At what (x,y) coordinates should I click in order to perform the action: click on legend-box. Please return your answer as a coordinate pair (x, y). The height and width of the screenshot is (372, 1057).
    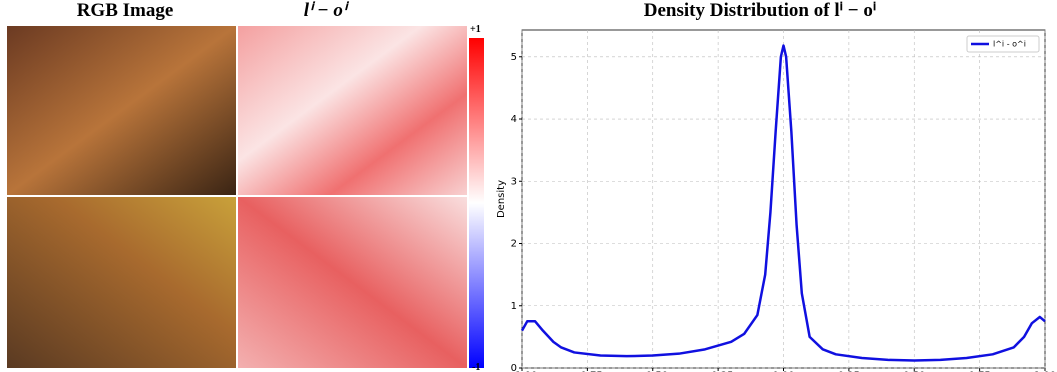
    Looking at the image, I should click on (1003, 44).